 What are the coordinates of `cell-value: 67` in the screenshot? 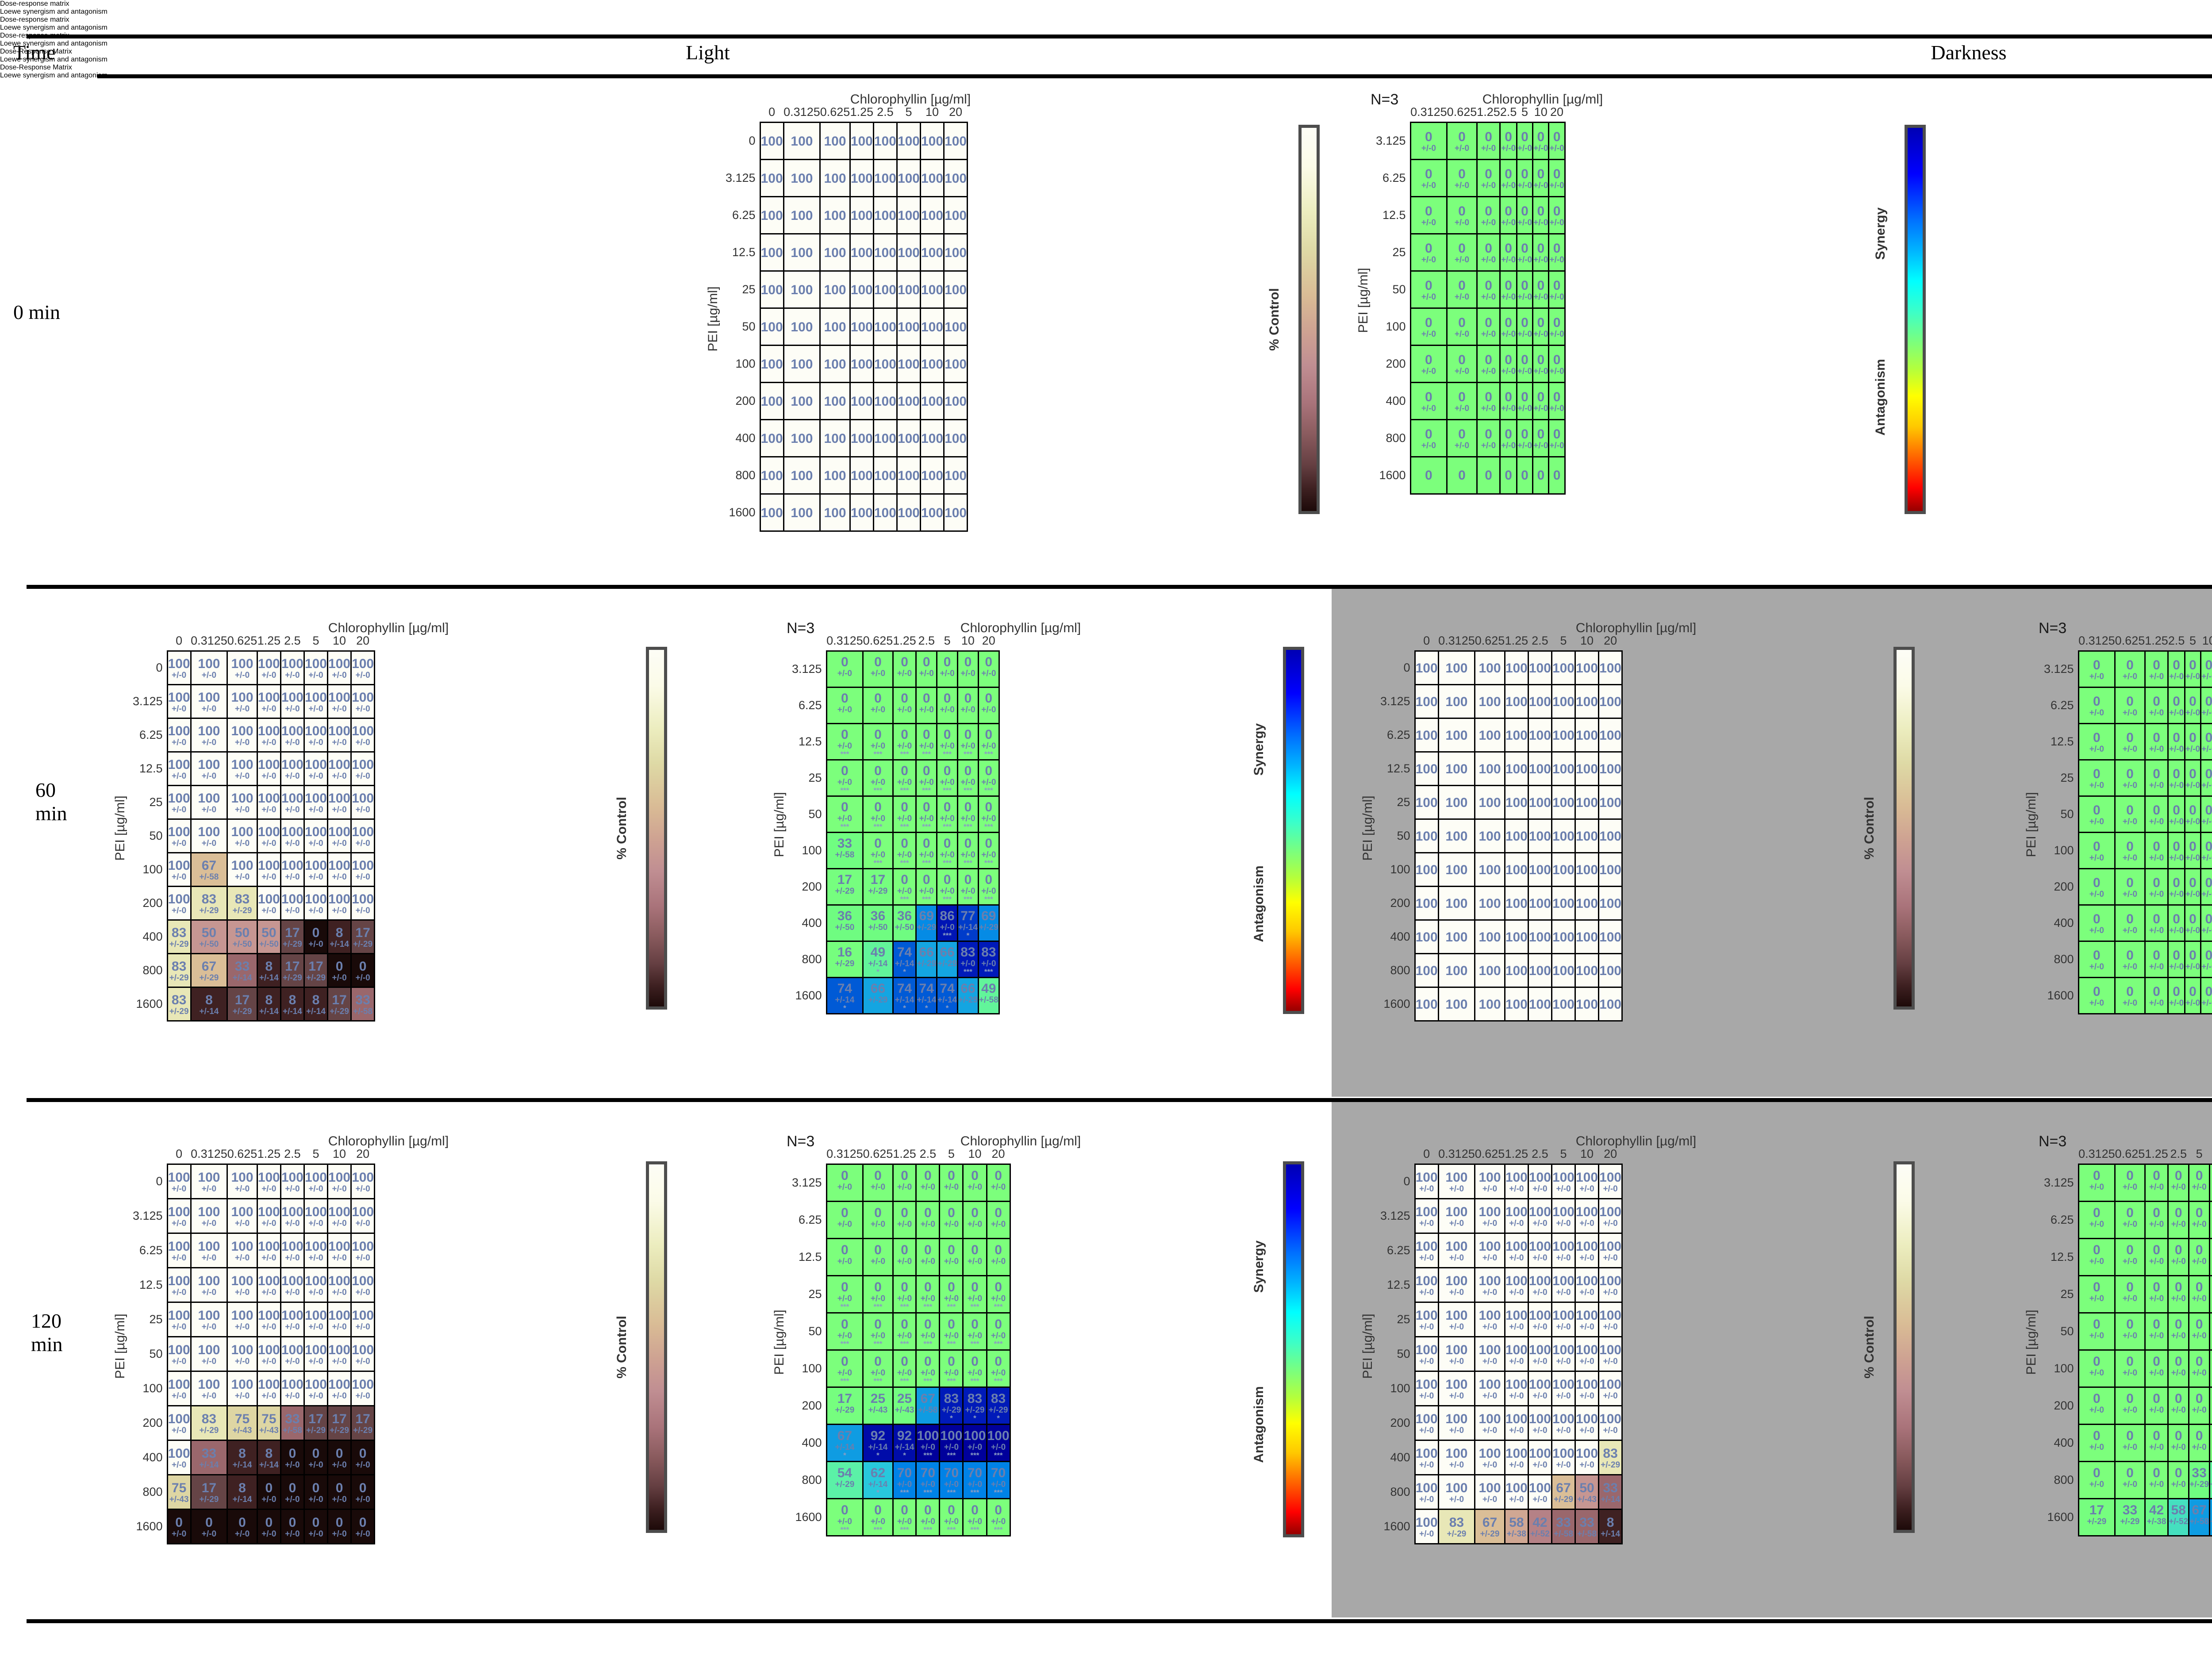 It's located at (1564, 1488).